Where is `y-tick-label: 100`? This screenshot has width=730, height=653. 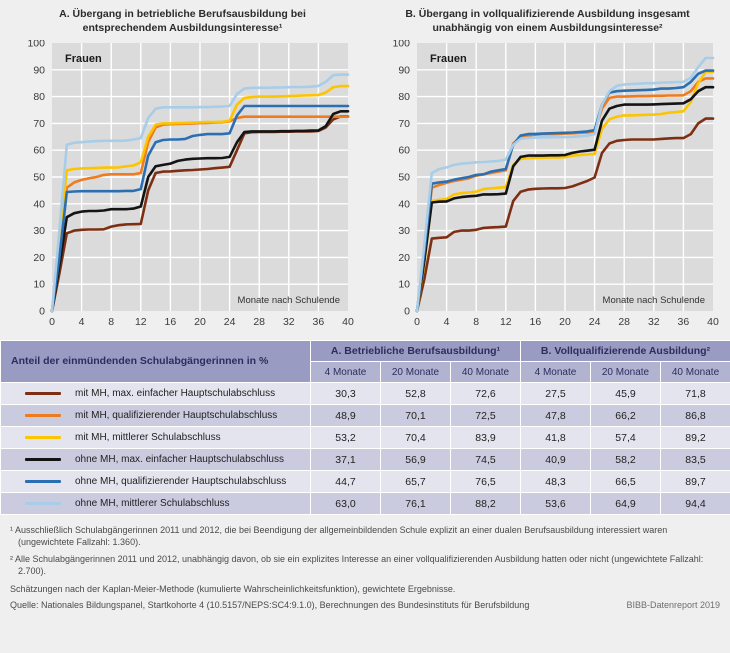 y-tick-label: 100 is located at coordinates (36, 45).